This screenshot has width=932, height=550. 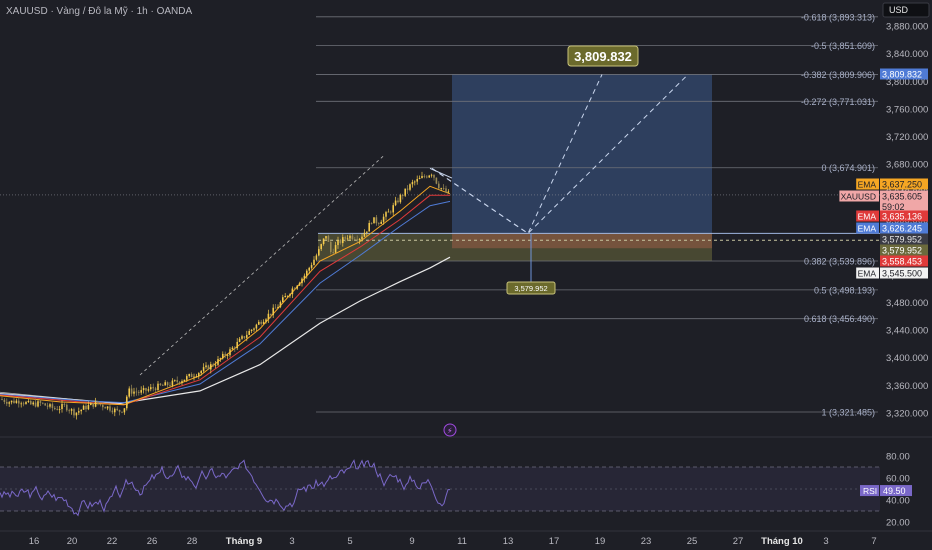 I want to click on time-tick-label: 3, so click(x=291, y=541).